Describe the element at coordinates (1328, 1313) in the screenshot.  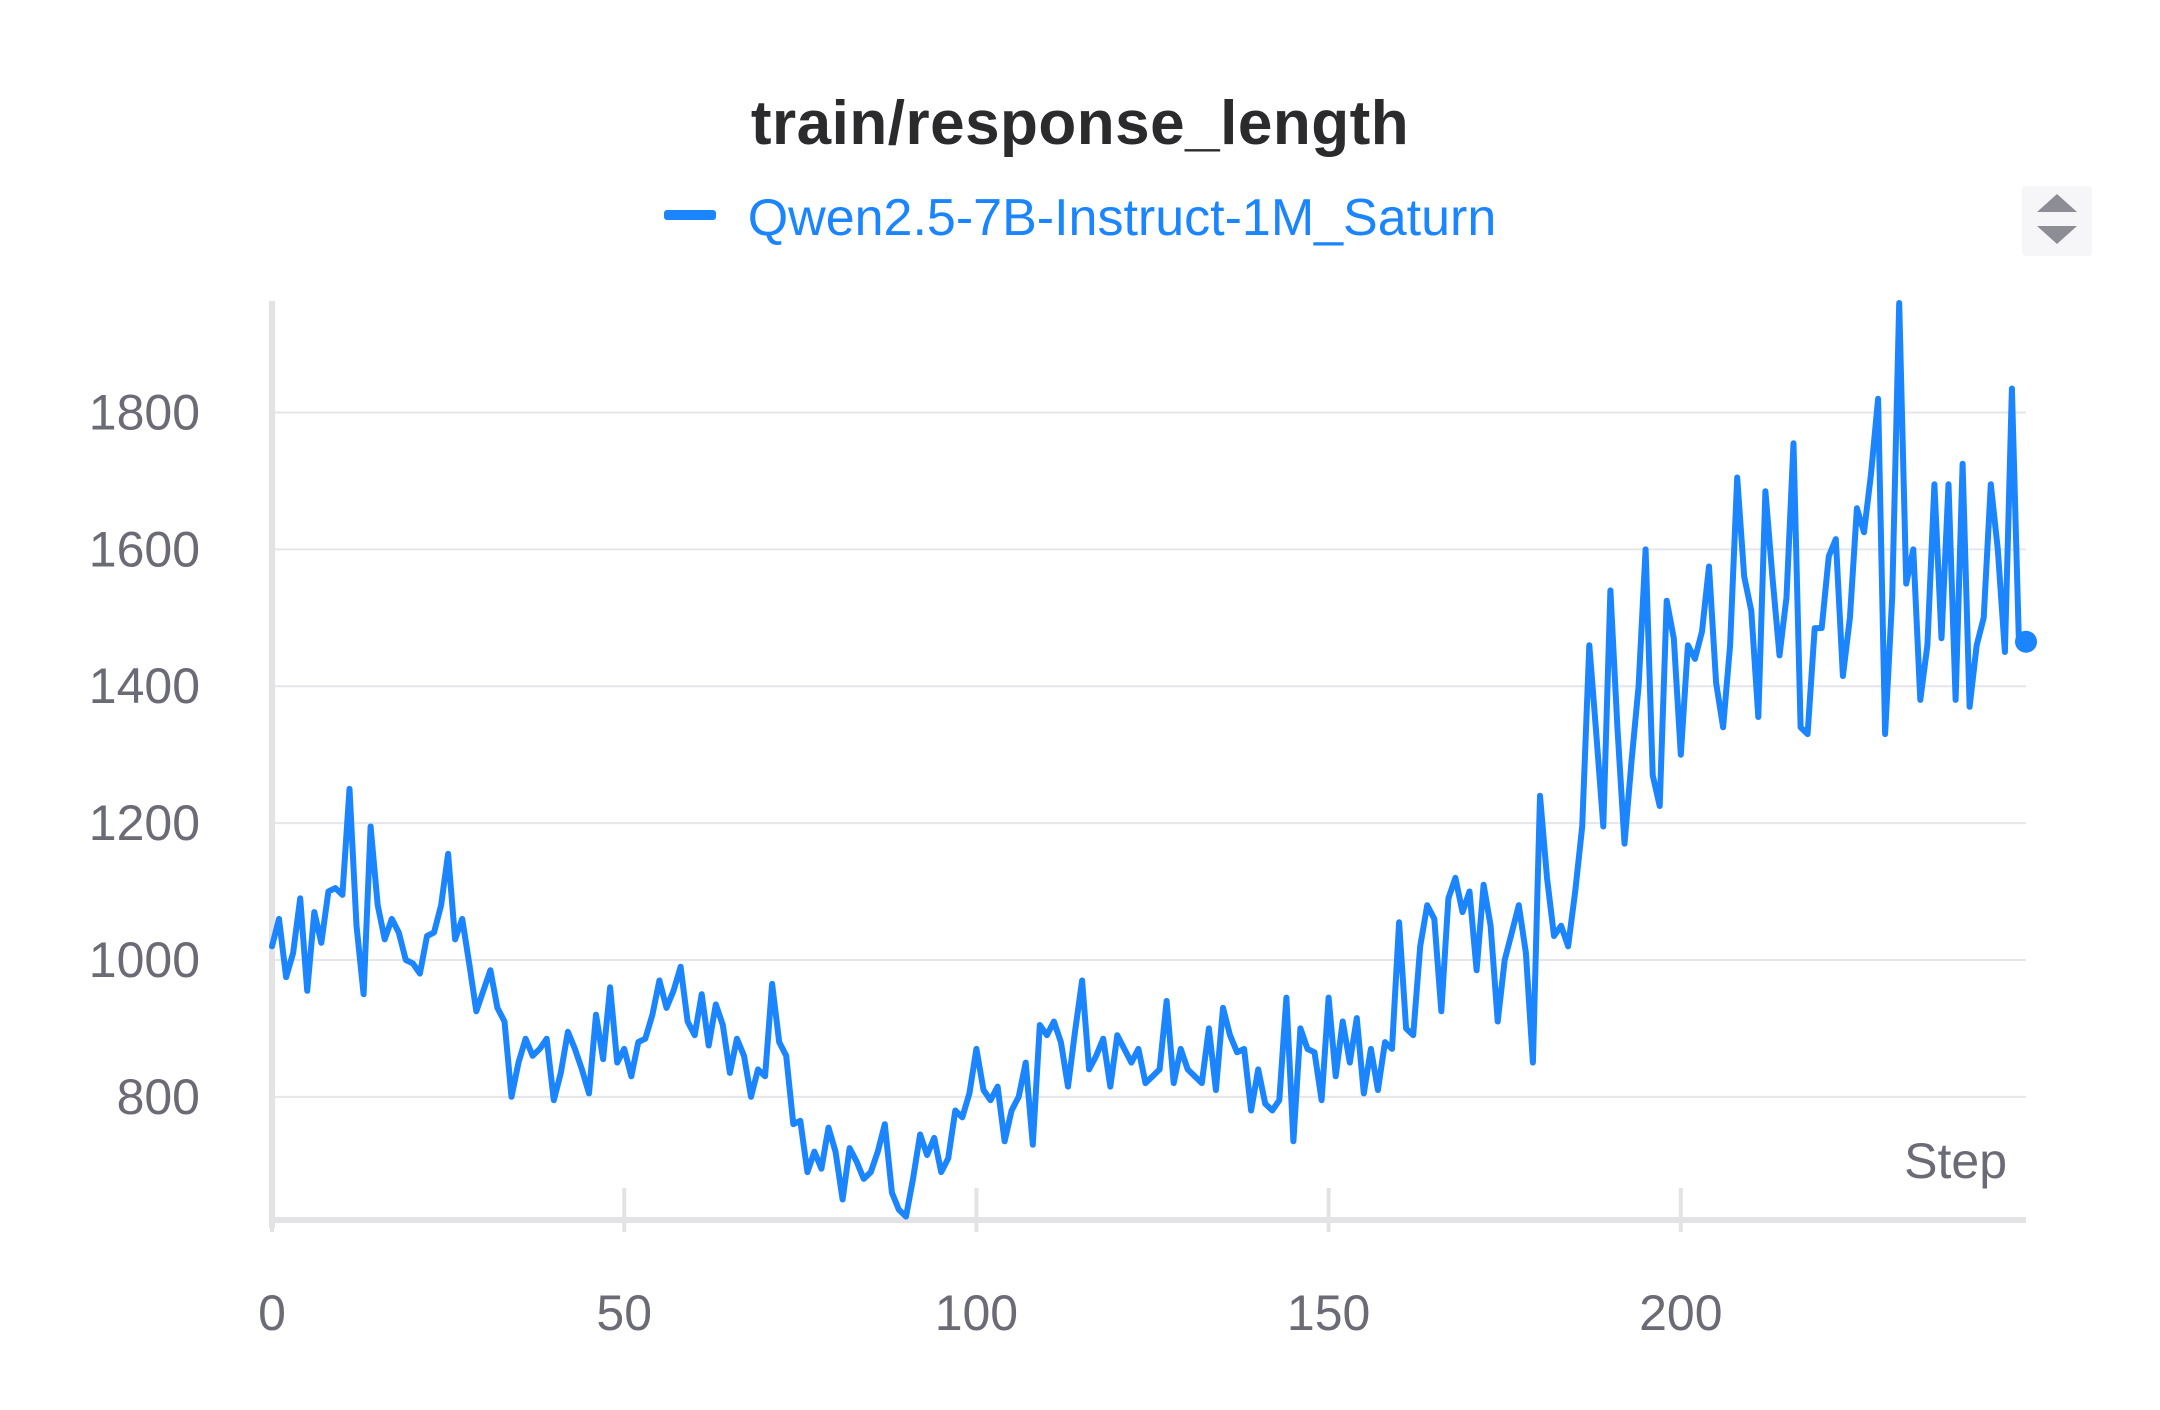
I see `x-tick-label: 150` at that location.